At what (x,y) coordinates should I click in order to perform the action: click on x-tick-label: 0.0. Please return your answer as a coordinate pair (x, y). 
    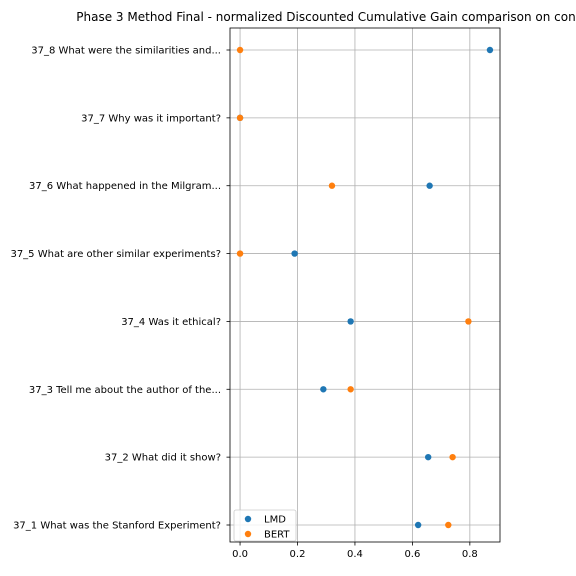
    Looking at the image, I should click on (240, 554).